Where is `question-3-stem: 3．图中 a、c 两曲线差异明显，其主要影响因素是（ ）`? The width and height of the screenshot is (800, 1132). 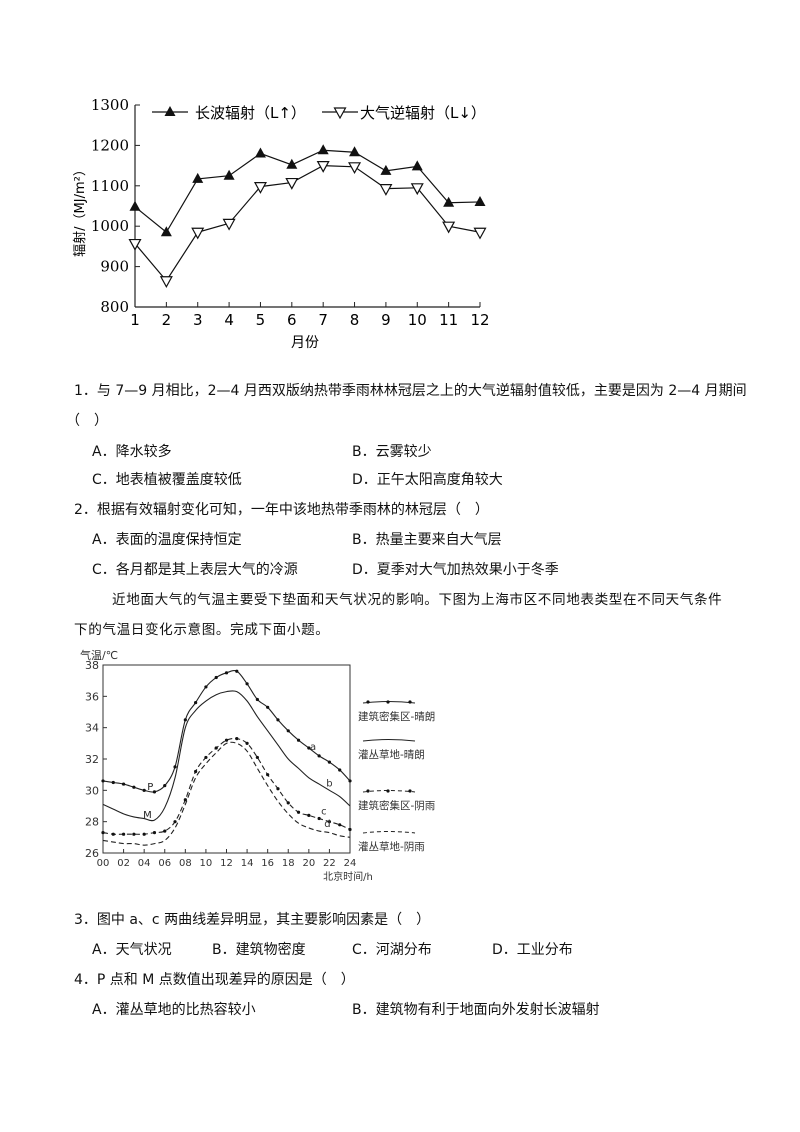
question-3-stem: 3．图中 a、c 两曲线差异明显，其主要影响因素是（ ） is located at coordinates (252, 920).